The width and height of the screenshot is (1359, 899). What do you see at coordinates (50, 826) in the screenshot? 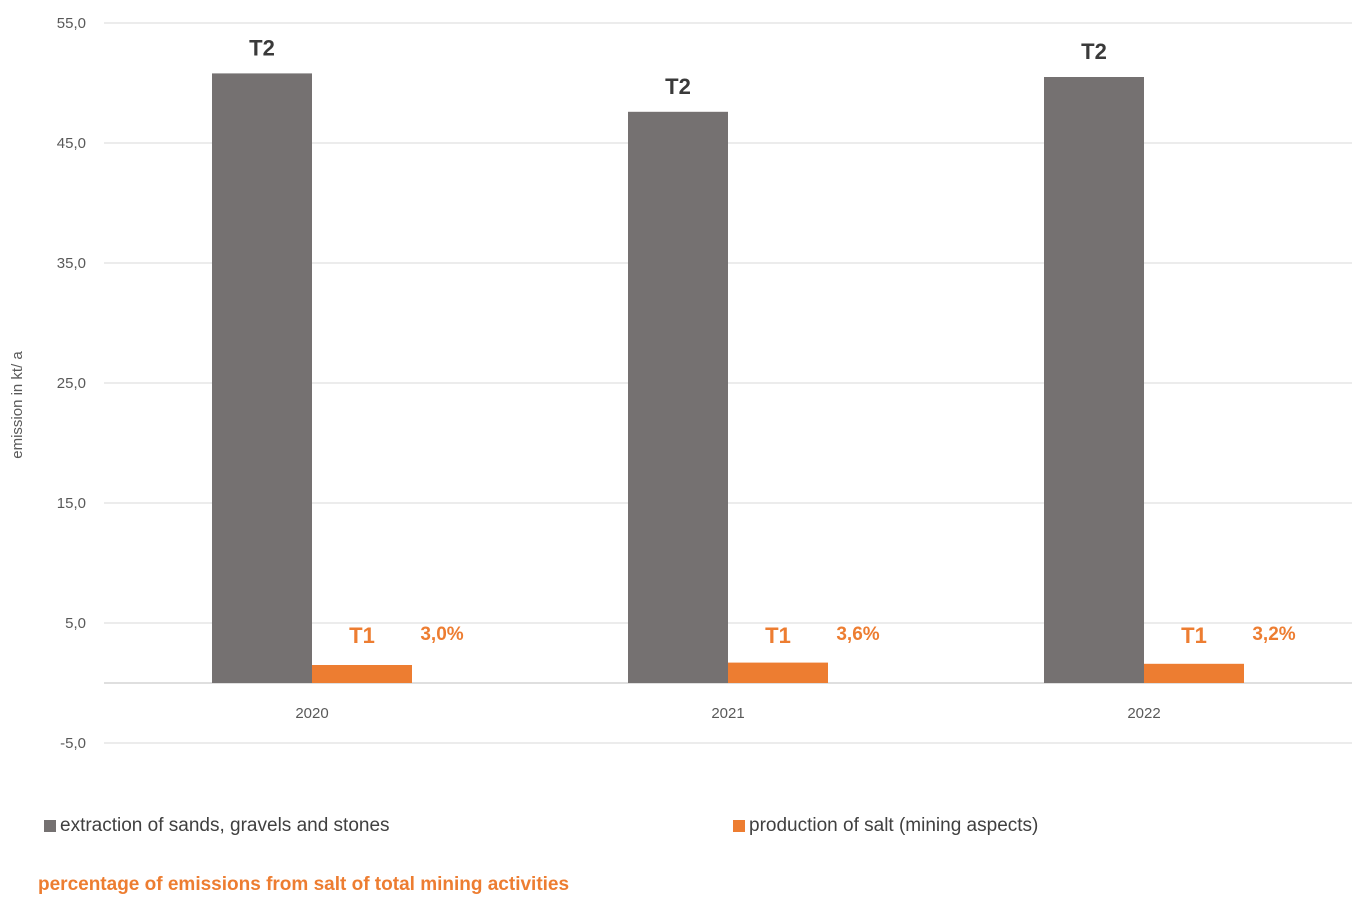
I see `legend-swatch-extraction` at bounding box center [50, 826].